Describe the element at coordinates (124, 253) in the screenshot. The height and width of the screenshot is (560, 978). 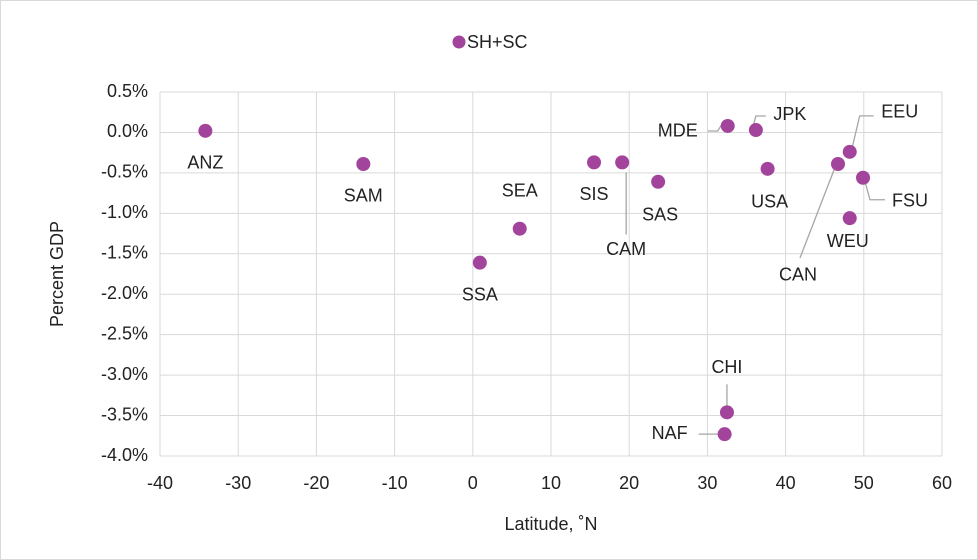
I see `y-tick-label: -1.5%` at that location.